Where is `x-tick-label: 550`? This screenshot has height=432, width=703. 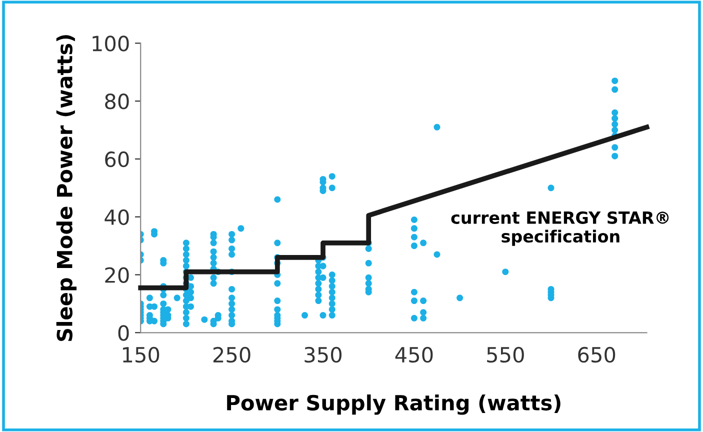 x-tick-label: 550 is located at coordinates (505, 354).